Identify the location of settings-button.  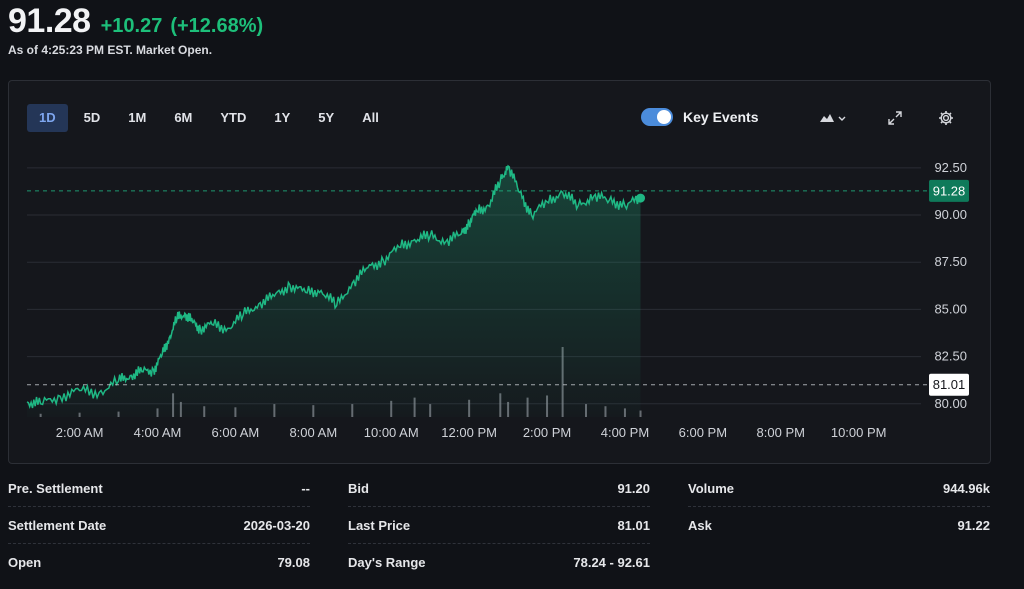
(946, 118).